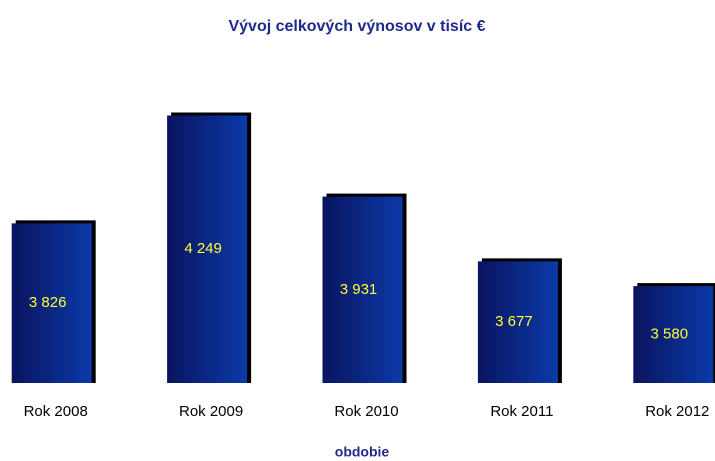 Image resolution: width=715 pixels, height=461 pixels. Describe the element at coordinates (670, 334) in the screenshot. I see `value-label: 3 580` at that location.